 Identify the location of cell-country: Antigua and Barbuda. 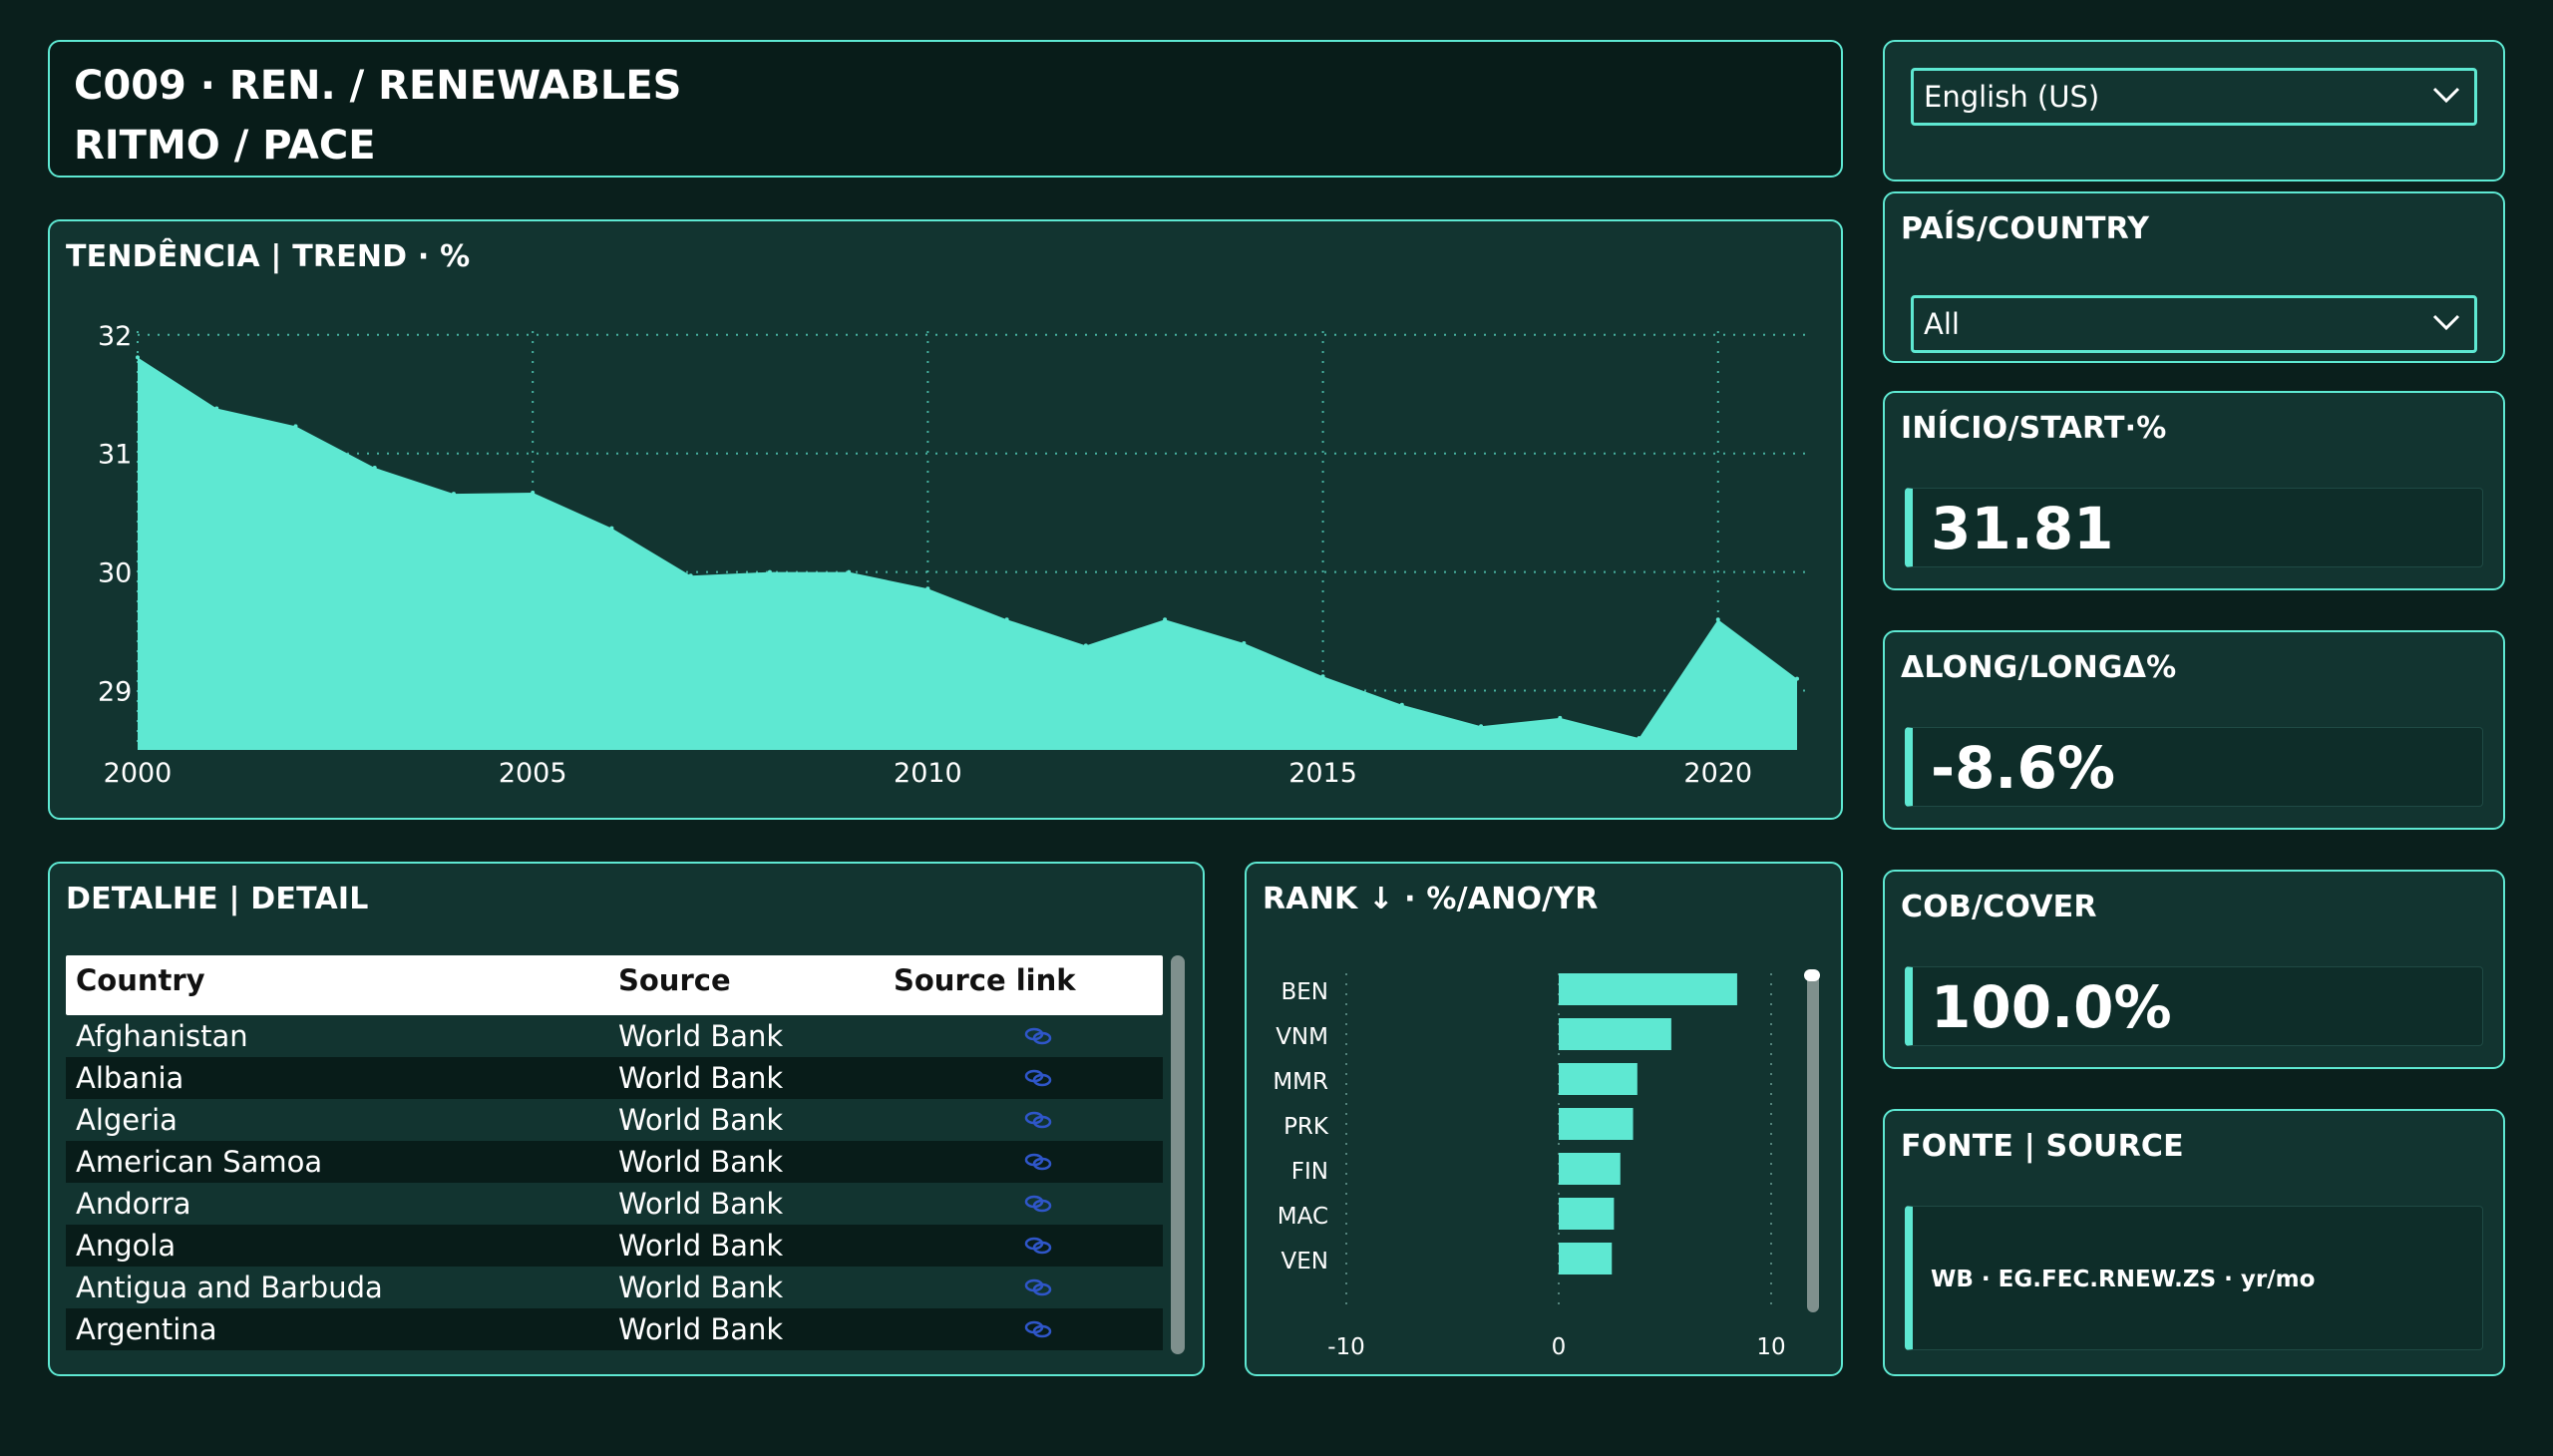
(230, 1287).